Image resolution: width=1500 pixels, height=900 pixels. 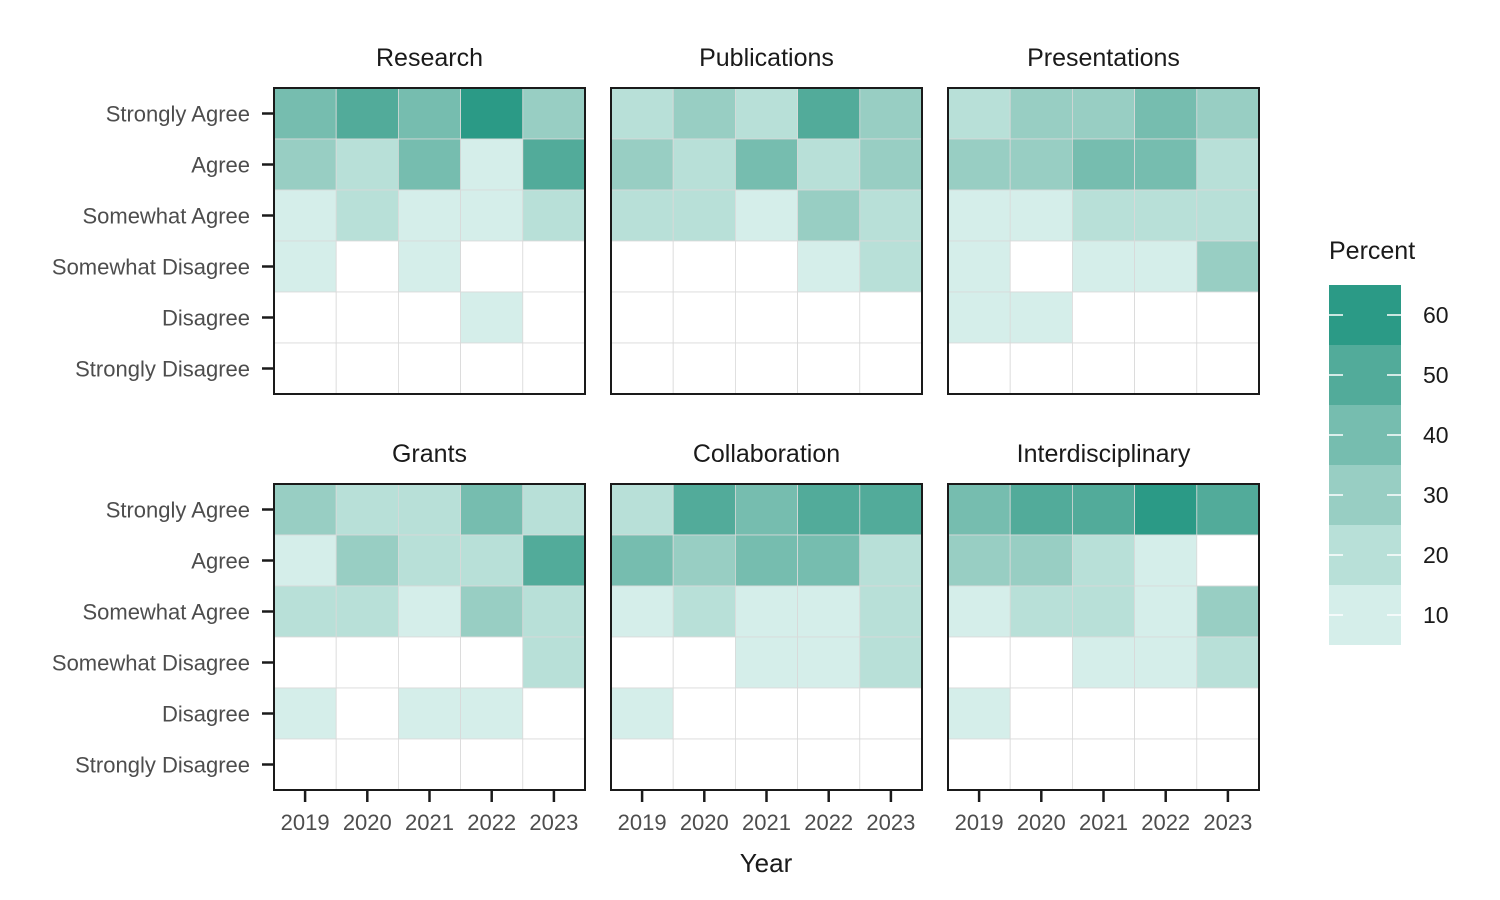 What do you see at coordinates (1436, 615) in the screenshot?
I see `legend-label: 10` at bounding box center [1436, 615].